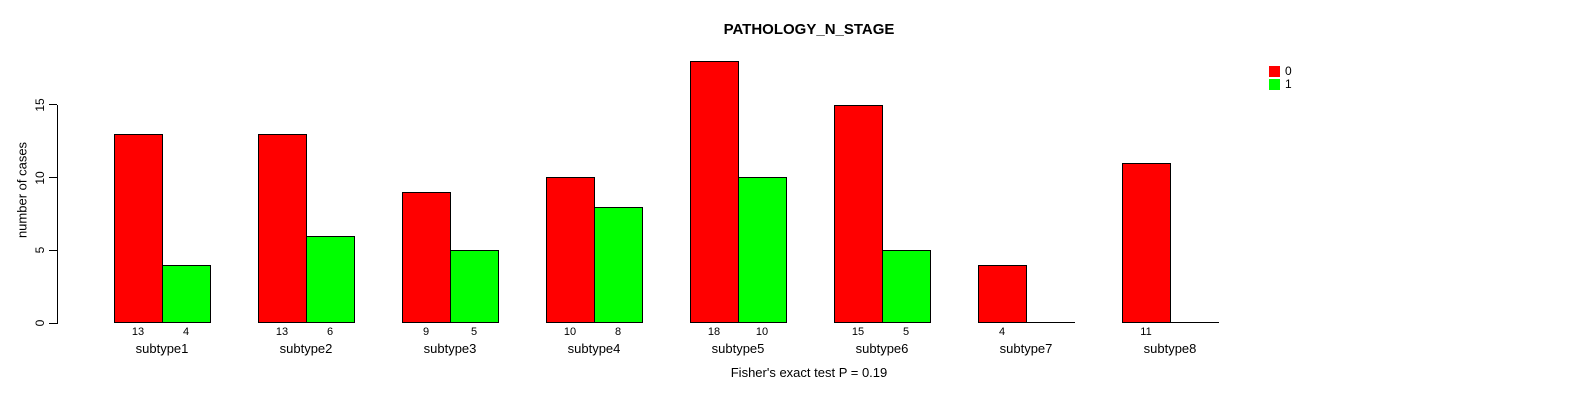 The image size is (1590, 400). I want to click on bar-count-label: 15, so click(858, 332).